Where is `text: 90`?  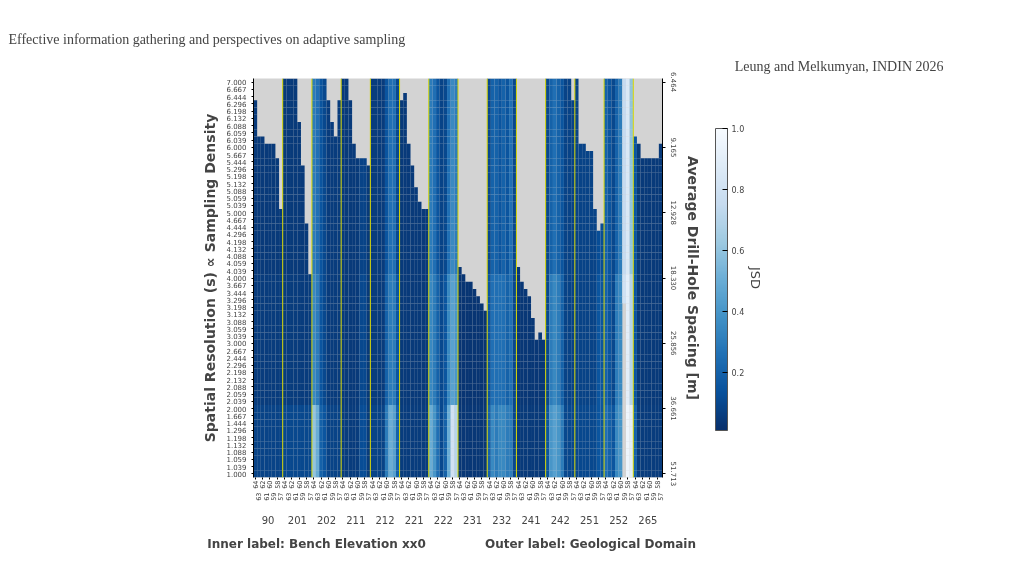 text: 90 is located at coordinates (268, 520).